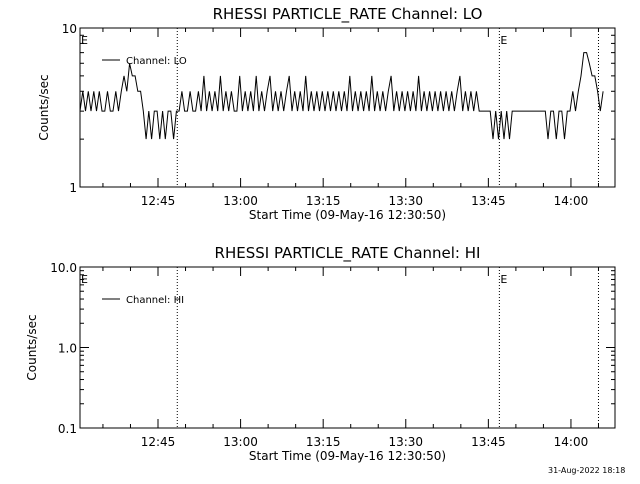 The width and height of the screenshot is (640, 484). Describe the element at coordinates (341, 96) in the screenshot. I see `series-line` at that location.